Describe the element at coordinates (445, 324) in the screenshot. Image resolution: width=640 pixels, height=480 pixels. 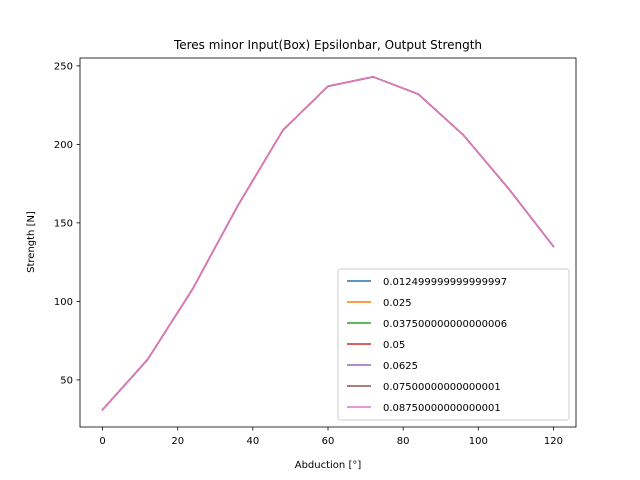
I see `legend-label: 0.037500000000000006` at that location.